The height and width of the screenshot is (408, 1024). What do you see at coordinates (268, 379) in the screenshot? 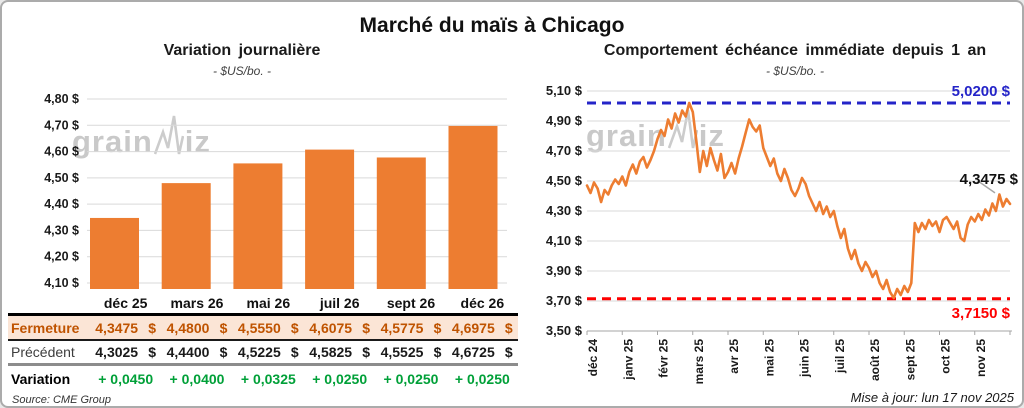
I see `table-cell: + 0,0325` at bounding box center [268, 379].